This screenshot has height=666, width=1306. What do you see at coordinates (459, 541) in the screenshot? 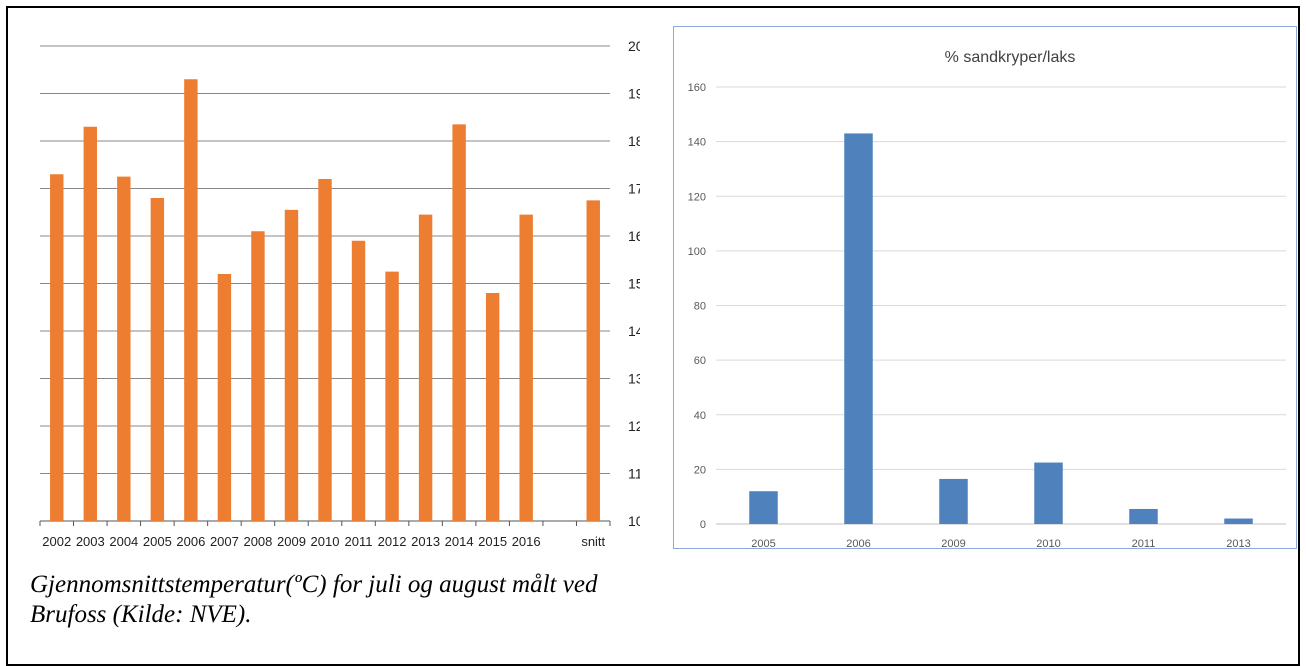
I see `x-tick-label: 2014` at bounding box center [459, 541].